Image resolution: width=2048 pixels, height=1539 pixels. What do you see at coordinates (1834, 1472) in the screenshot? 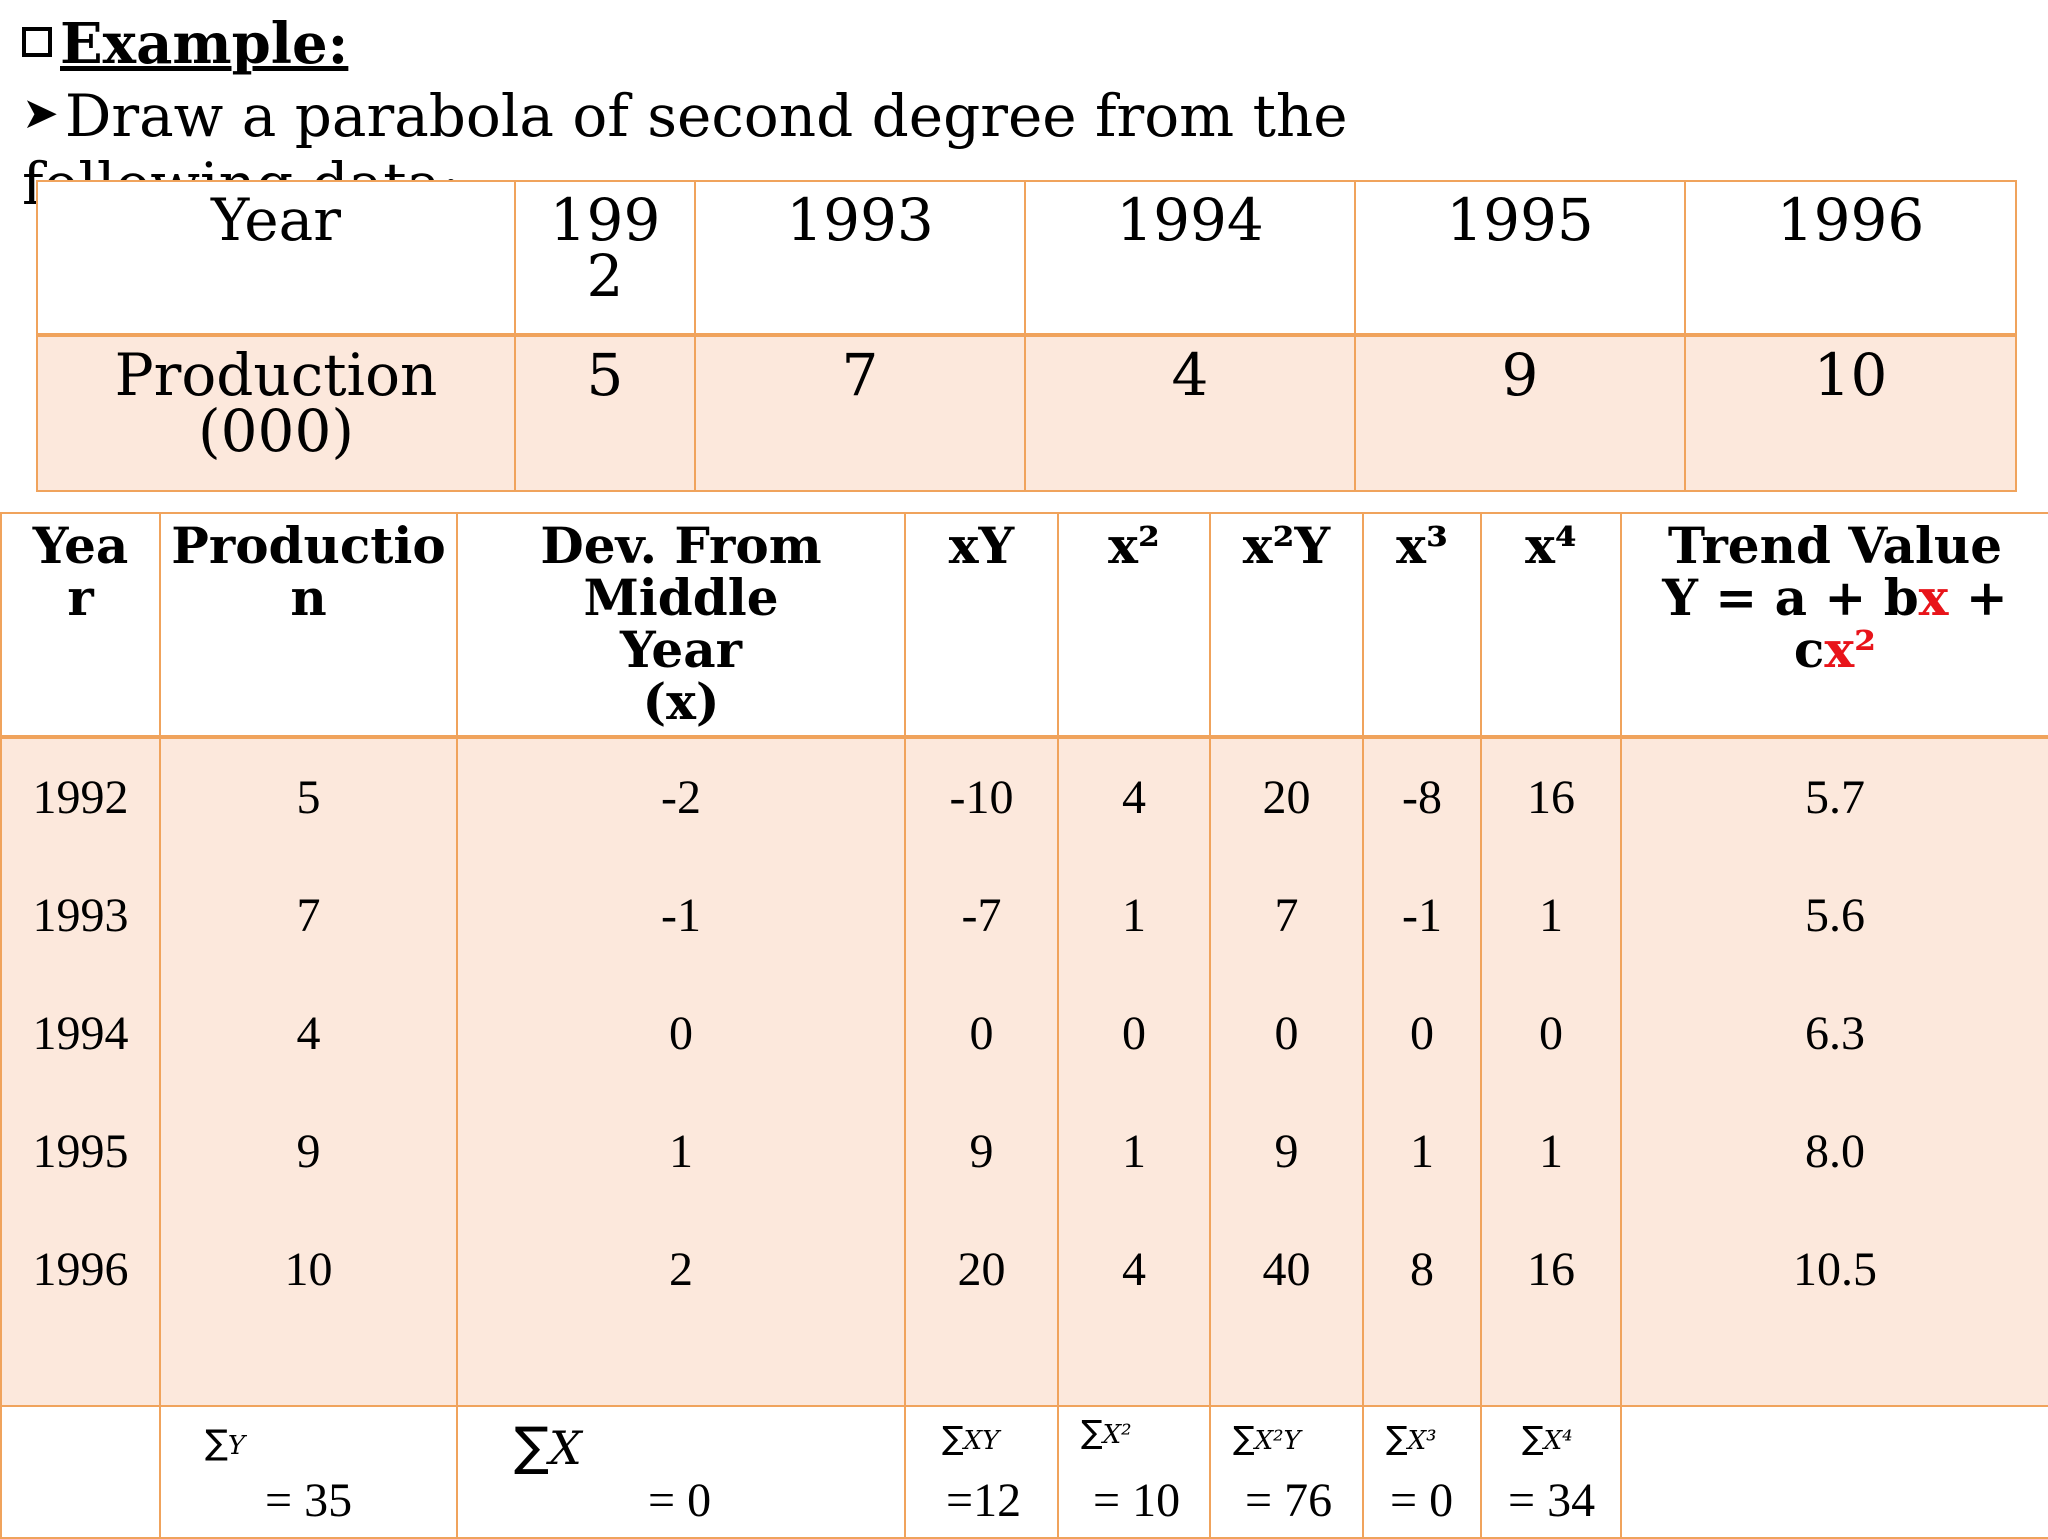
I see `sum-trend-cell` at bounding box center [1834, 1472].